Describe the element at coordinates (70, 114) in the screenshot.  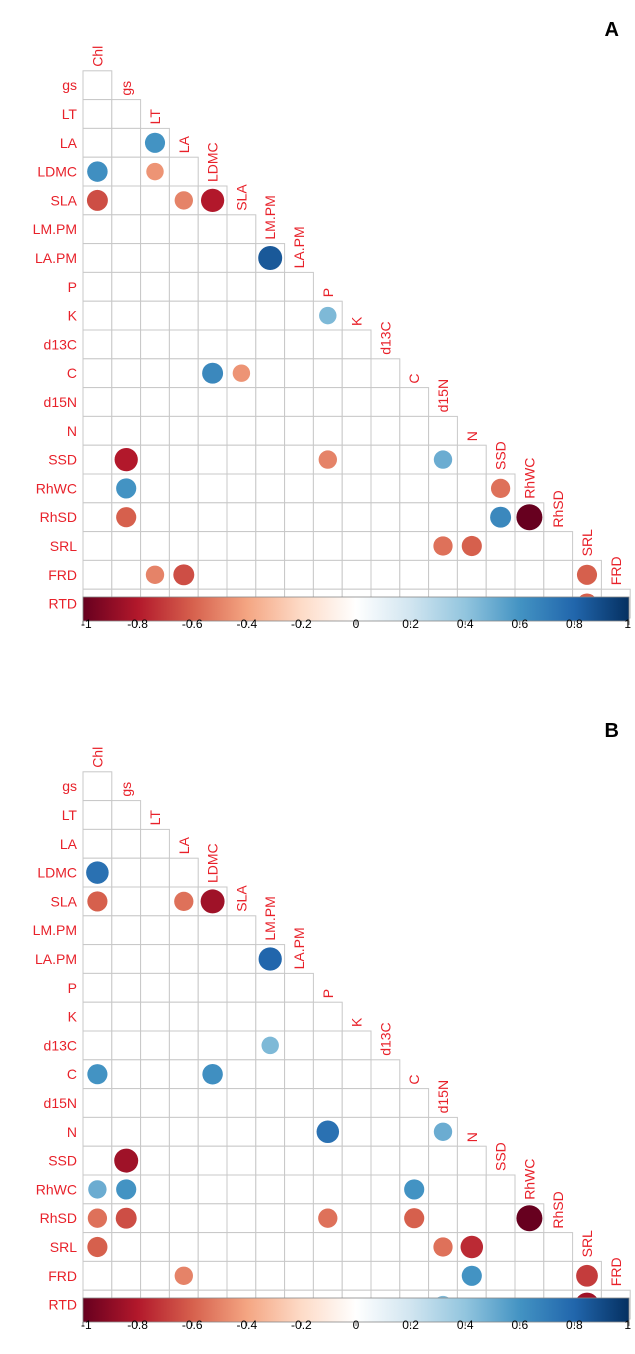
I see `row-label-lt: LT` at that location.